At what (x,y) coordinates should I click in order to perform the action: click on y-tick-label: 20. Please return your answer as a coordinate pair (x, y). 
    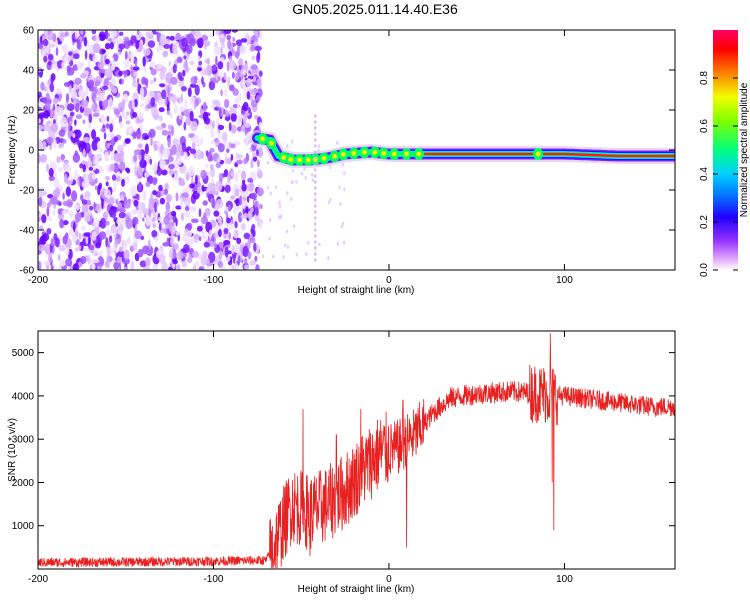
    Looking at the image, I should click on (29, 111).